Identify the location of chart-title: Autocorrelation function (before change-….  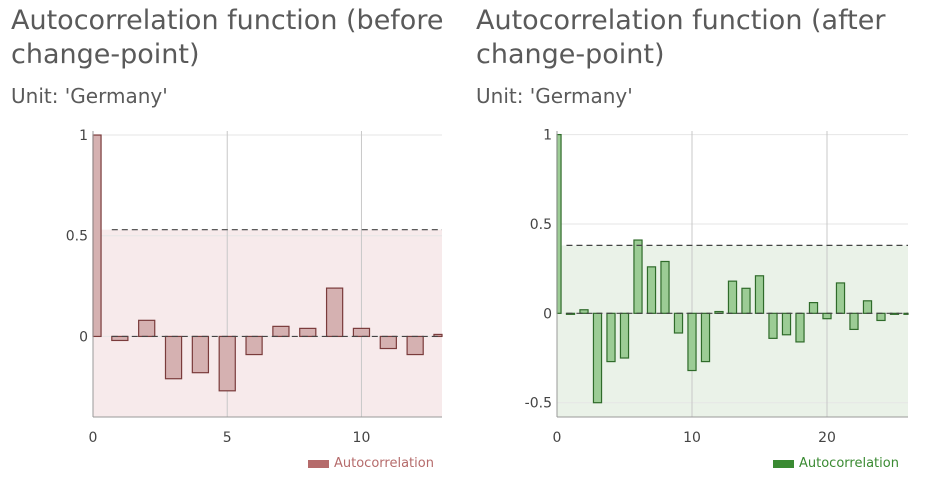
(227, 37).